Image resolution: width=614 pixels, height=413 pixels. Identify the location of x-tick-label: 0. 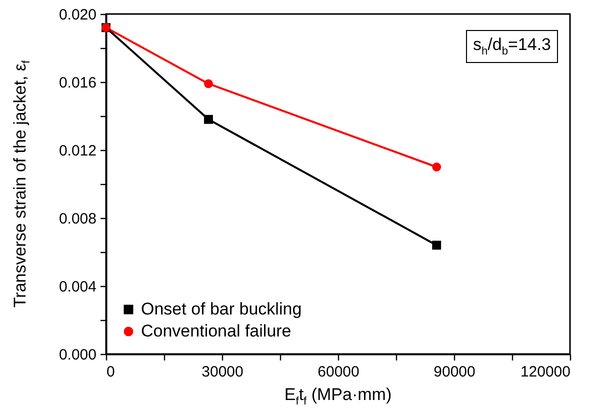
(110, 372).